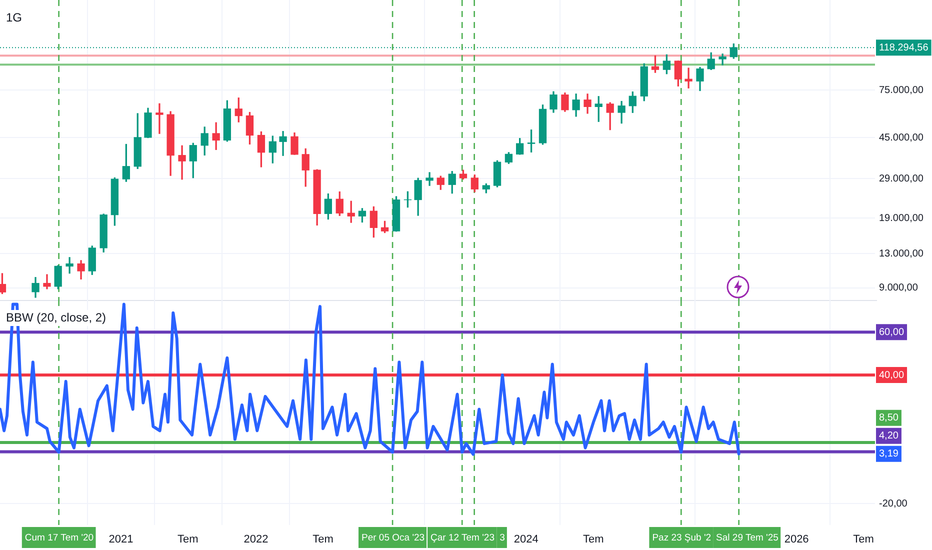  What do you see at coordinates (796, 540) in the screenshot?
I see `x-tick-label: 2026` at bounding box center [796, 540].